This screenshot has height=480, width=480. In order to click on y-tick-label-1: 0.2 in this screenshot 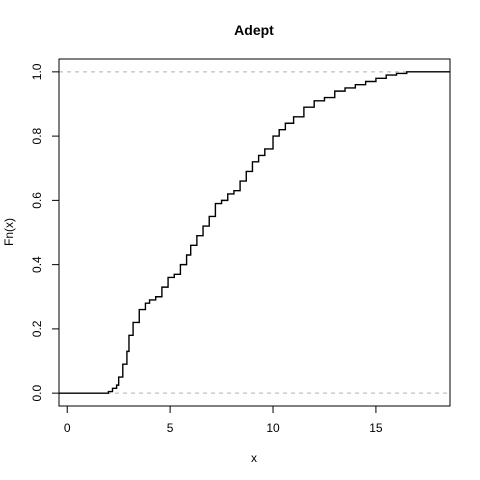, I will do `click(37, 328)`.